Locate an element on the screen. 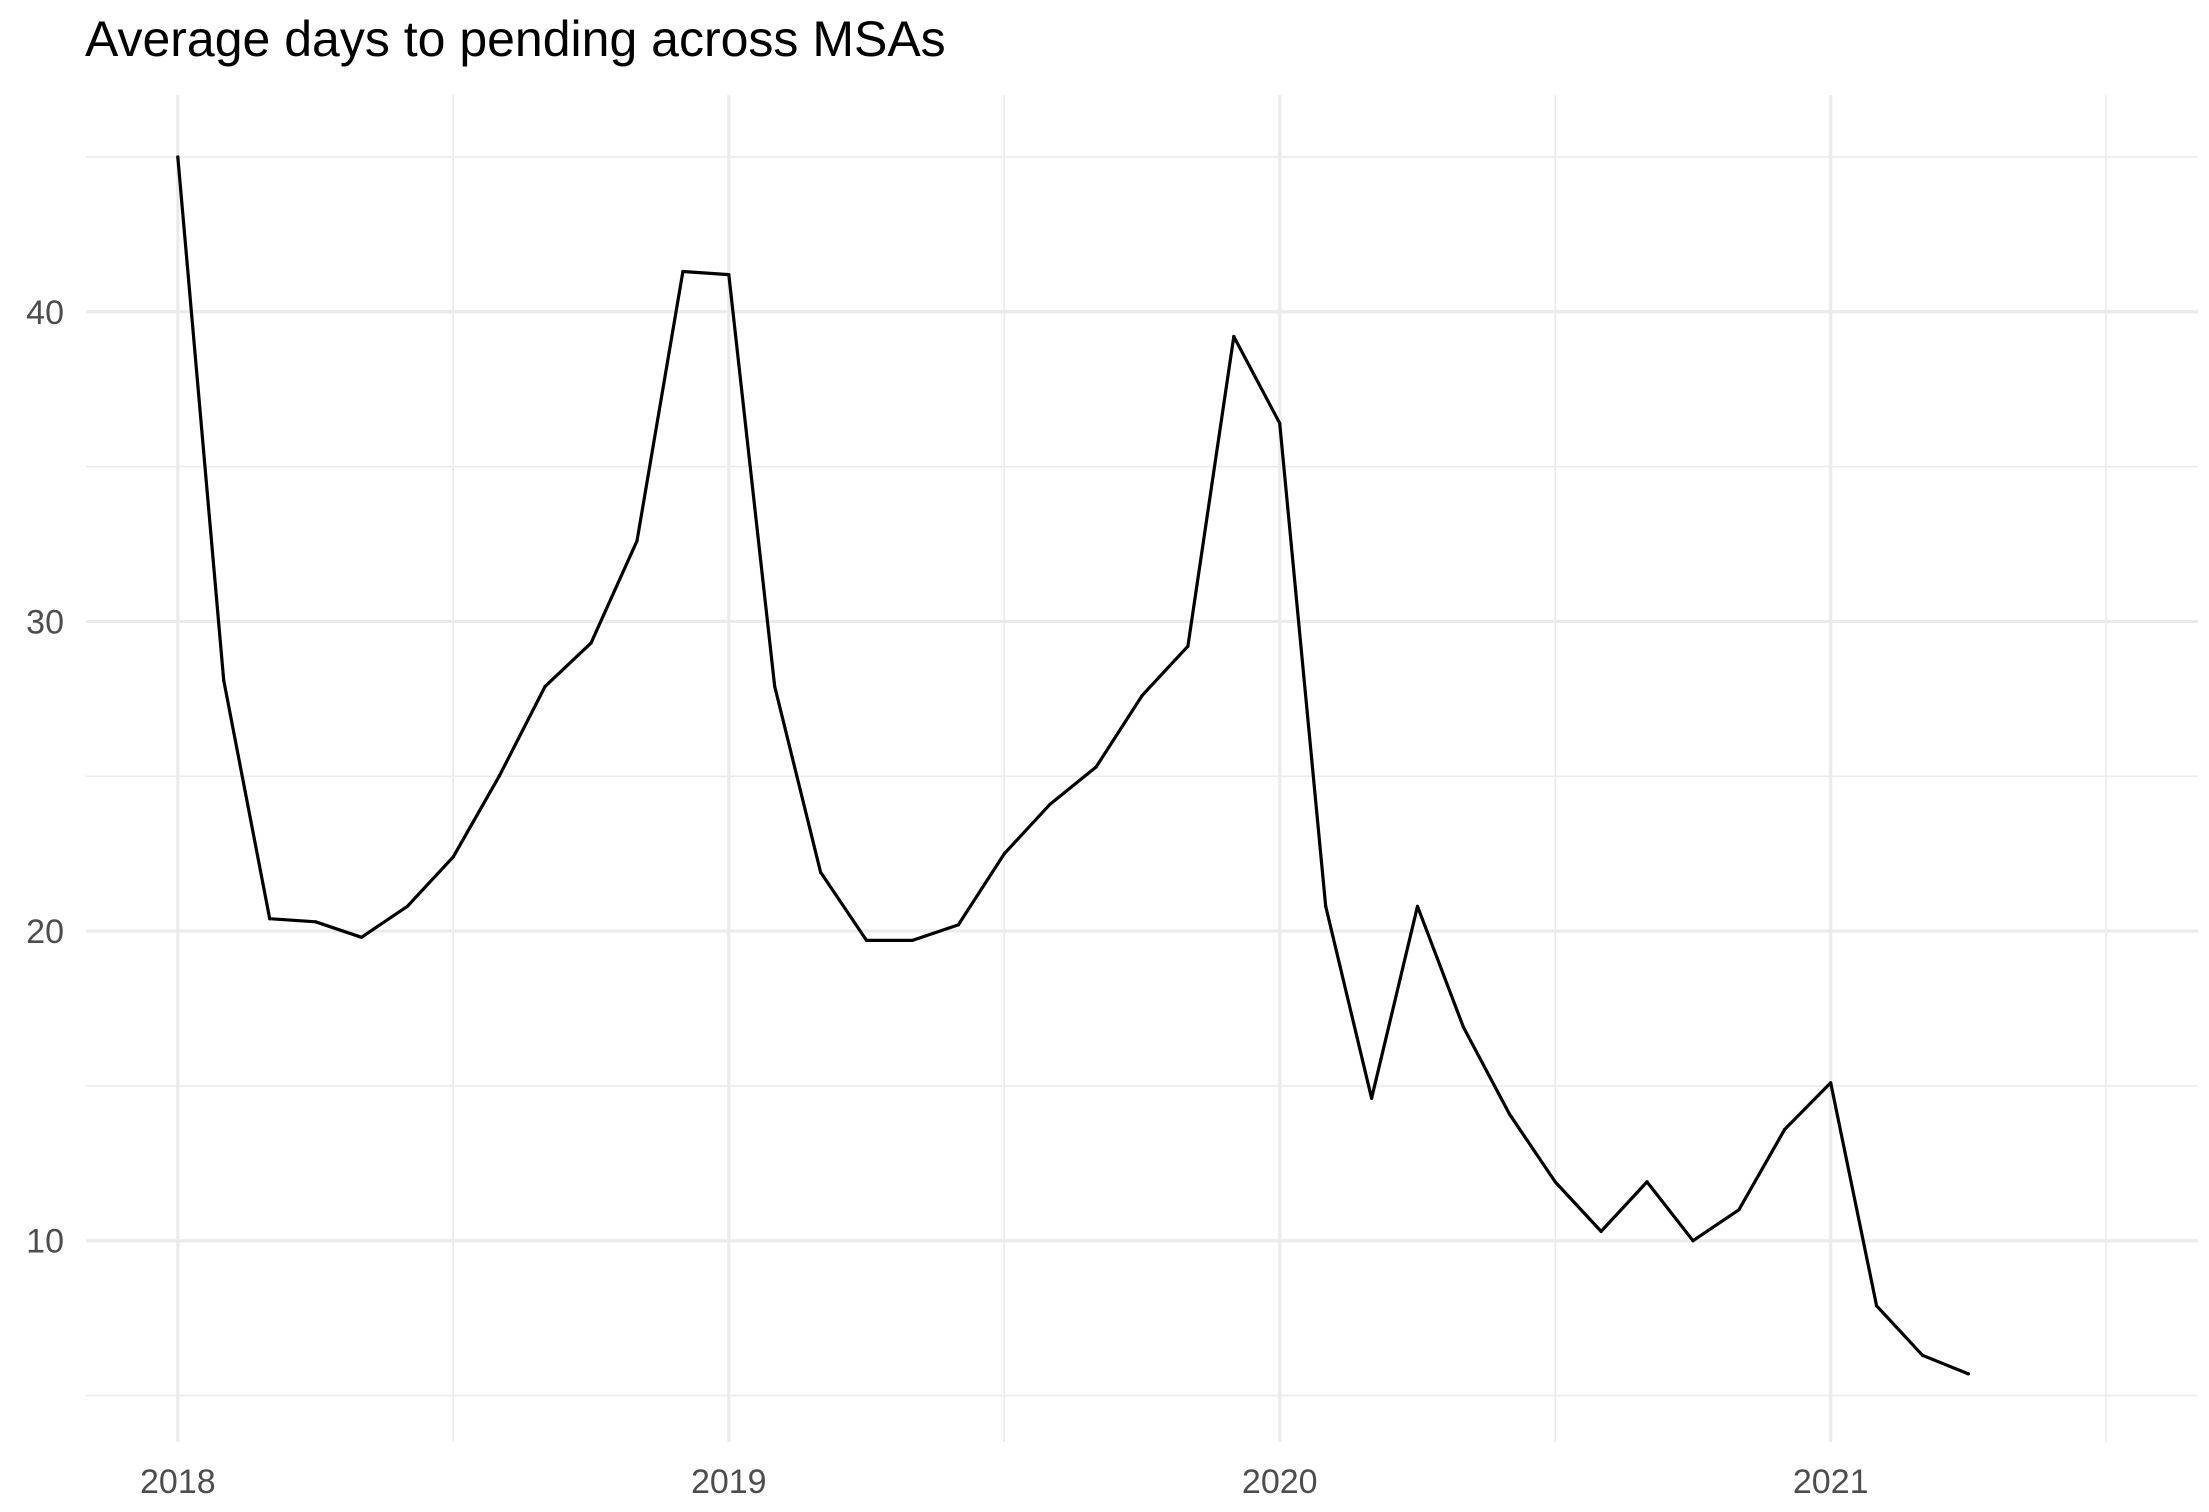 This screenshot has width=2209, height=1512. chart-title: Average days to pending across MSAs is located at coordinates (515, 39).